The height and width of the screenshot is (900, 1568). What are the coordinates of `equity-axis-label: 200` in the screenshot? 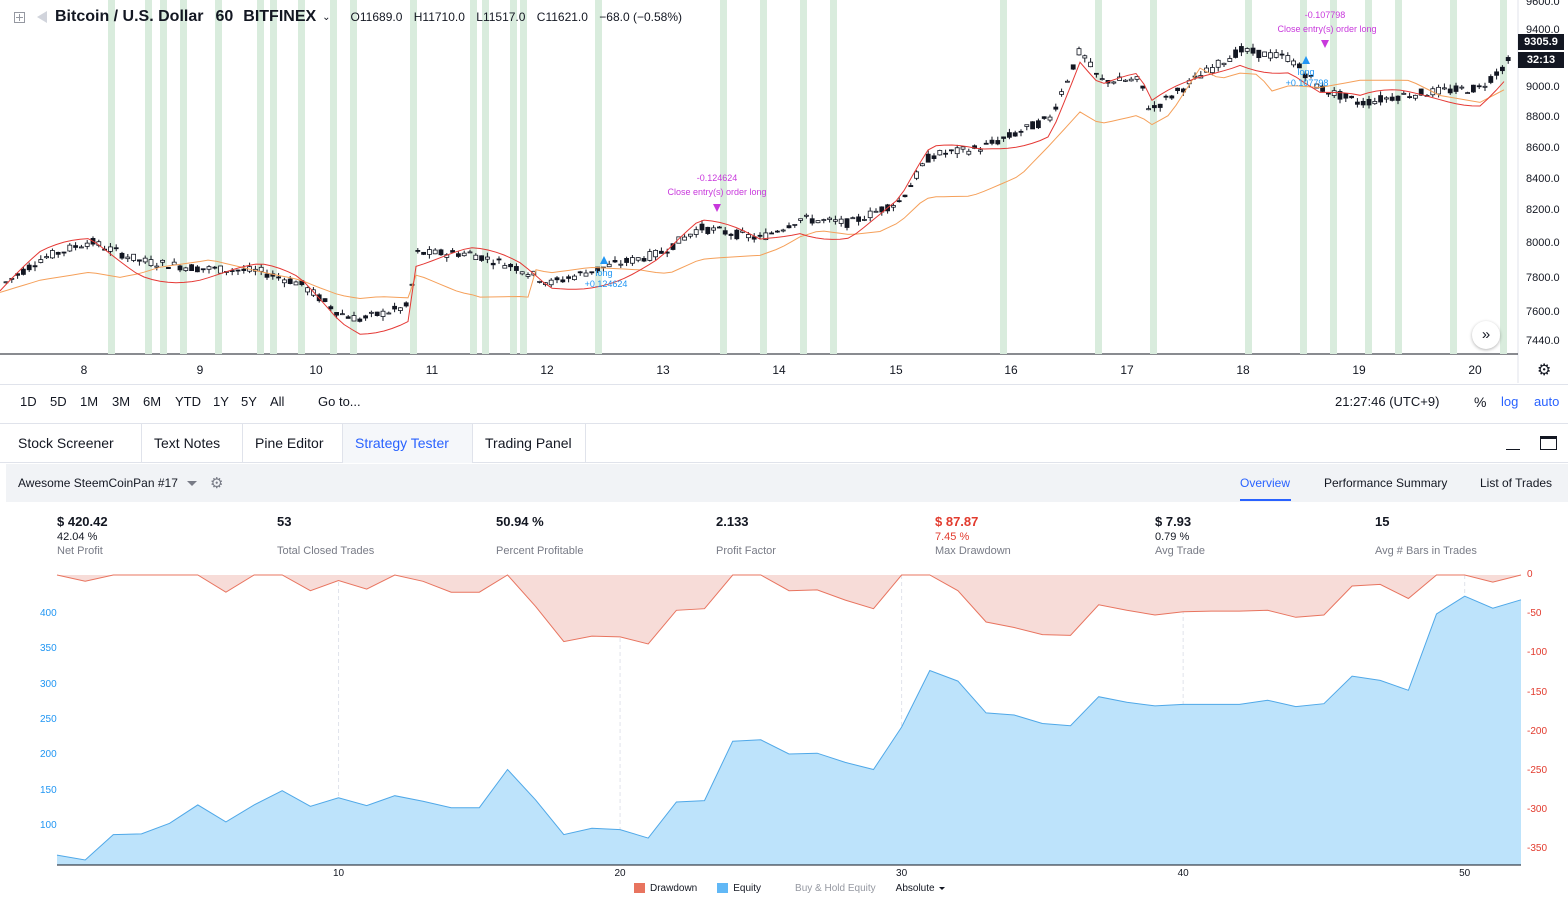 It's located at (48, 755).